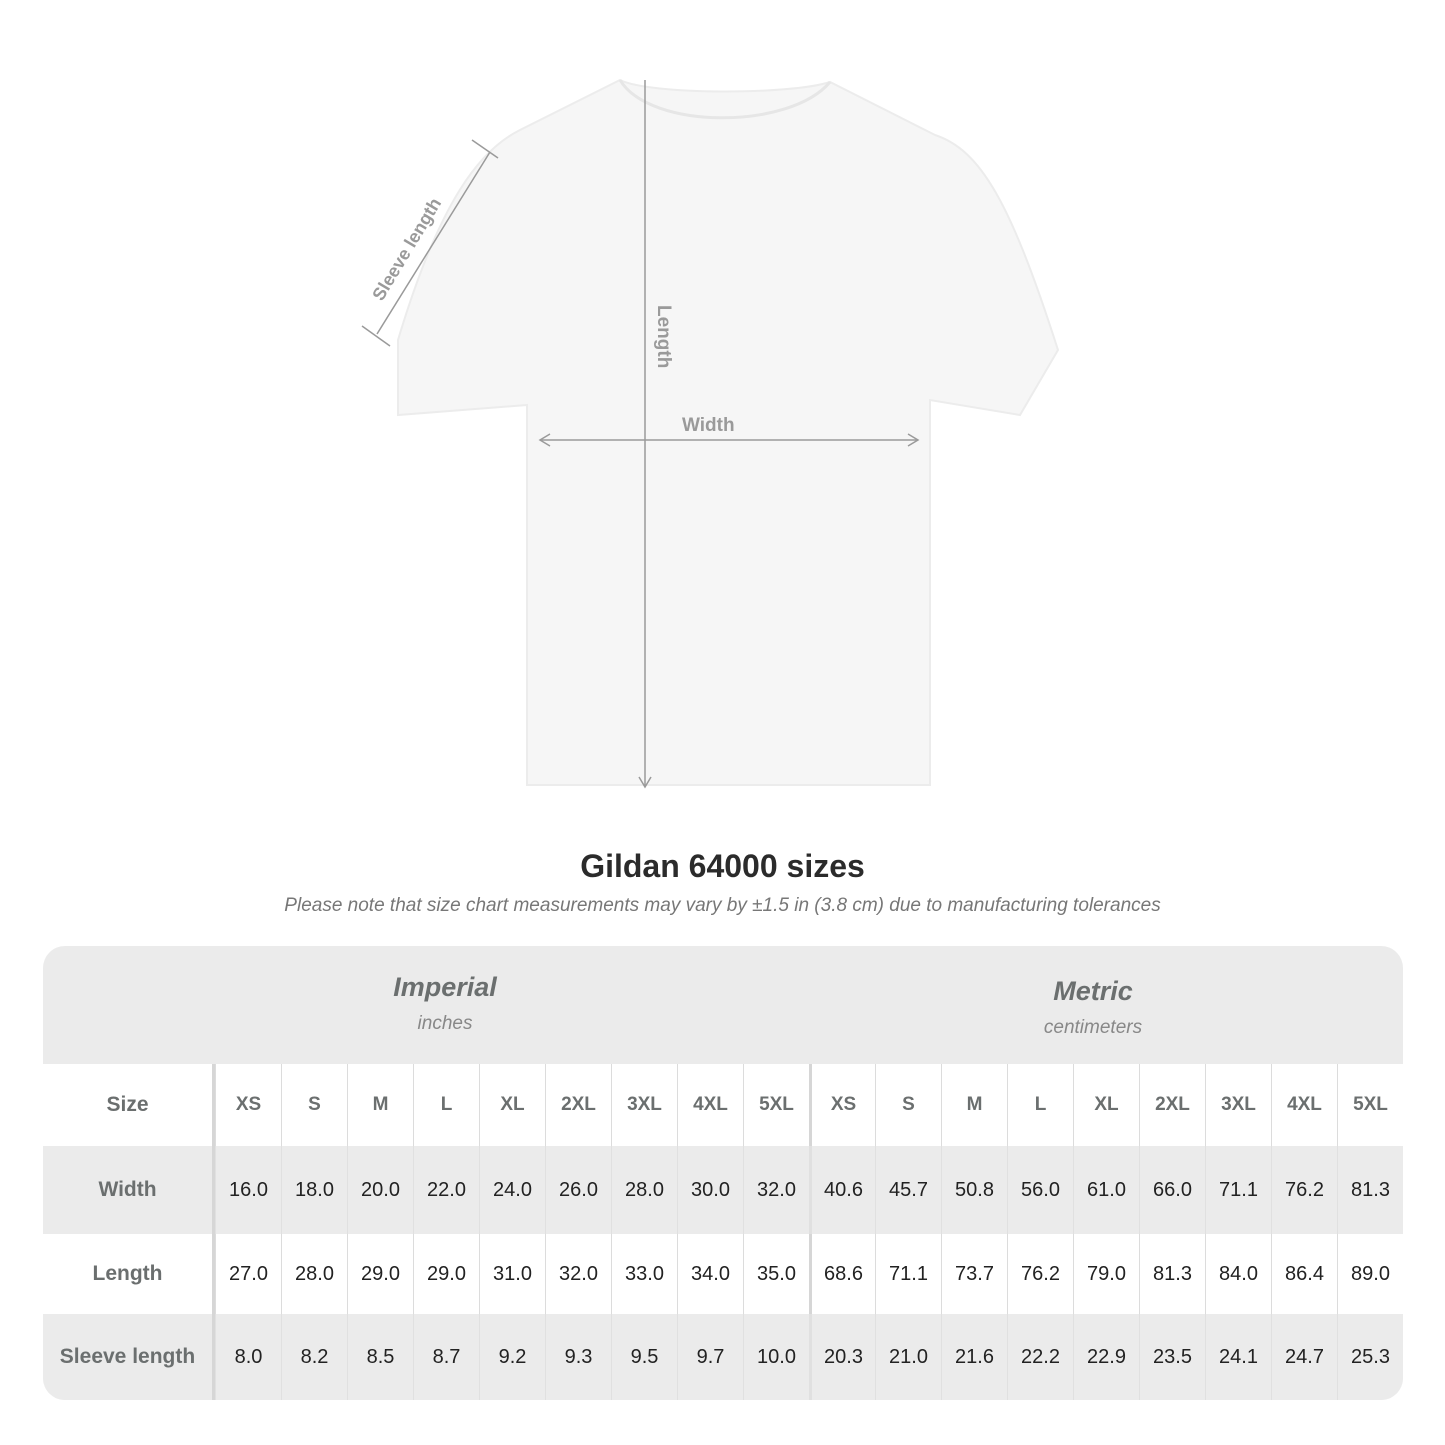  What do you see at coordinates (129, 1190) in the screenshot?
I see `row-label: Width` at bounding box center [129, 1190].